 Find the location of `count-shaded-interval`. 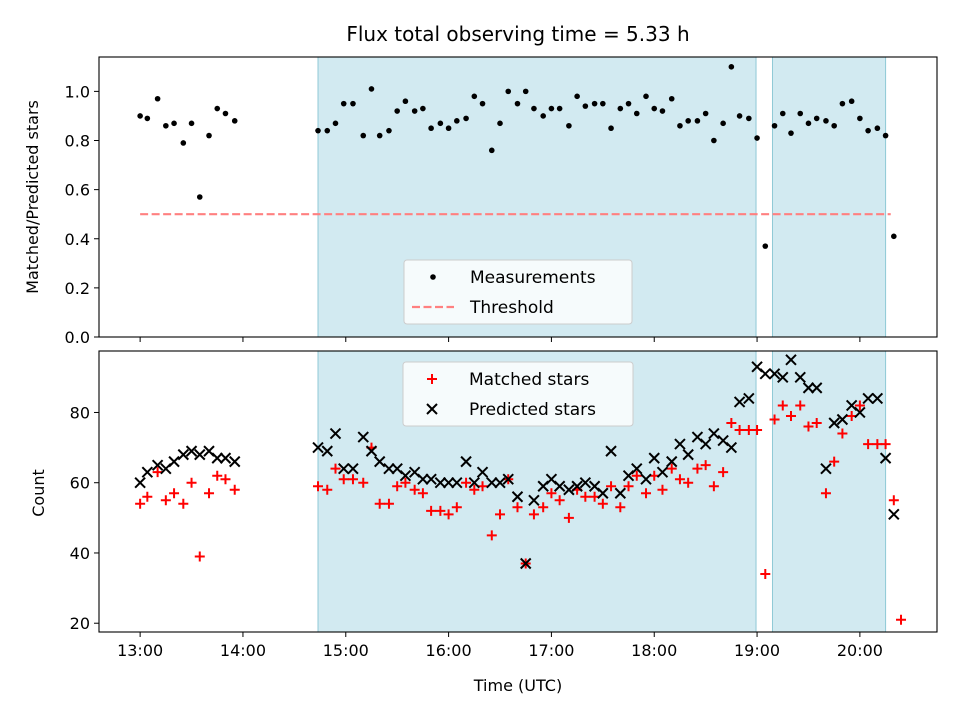

count-shaded-interval is located at coordinates (829, 491).